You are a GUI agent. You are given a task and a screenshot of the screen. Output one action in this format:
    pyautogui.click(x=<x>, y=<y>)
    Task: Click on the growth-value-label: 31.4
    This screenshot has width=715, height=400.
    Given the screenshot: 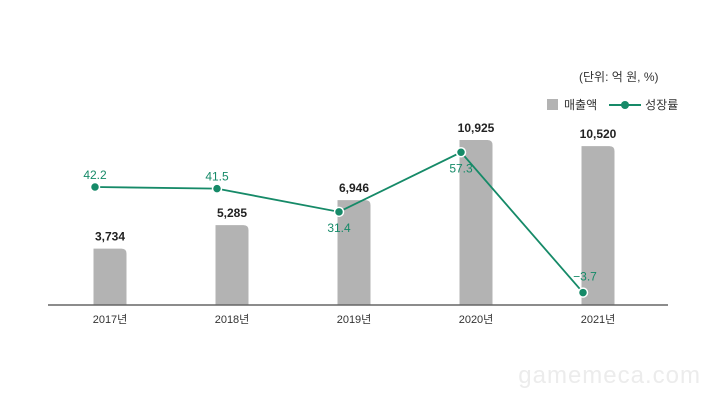 What is the action you would take?
    pyautogui.click(x=339, y=228)
    